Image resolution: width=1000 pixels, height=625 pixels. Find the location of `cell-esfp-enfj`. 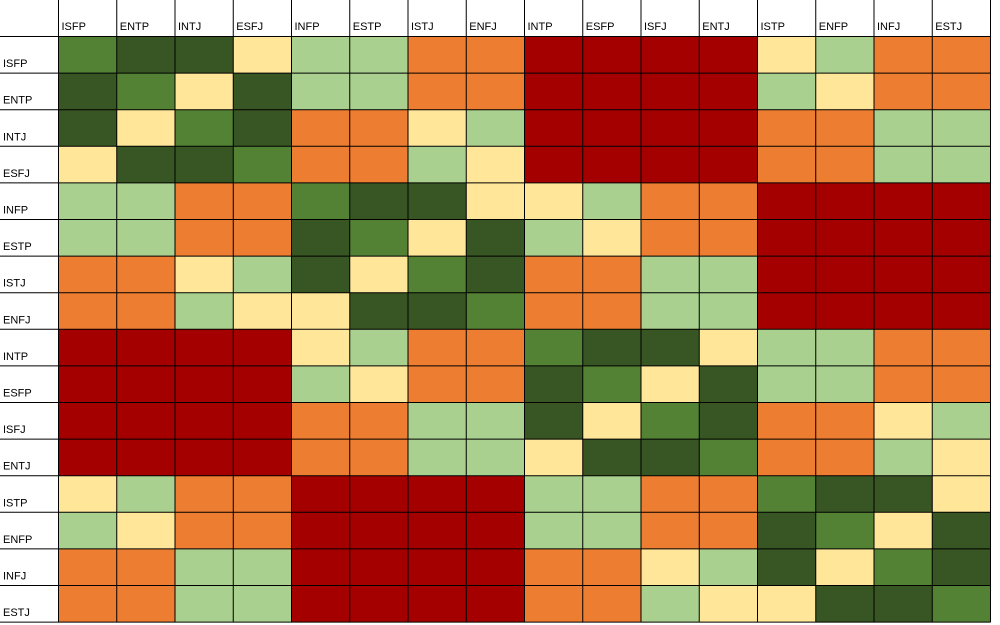

cell-esfp-enfj is located at coordinates (495, 384).